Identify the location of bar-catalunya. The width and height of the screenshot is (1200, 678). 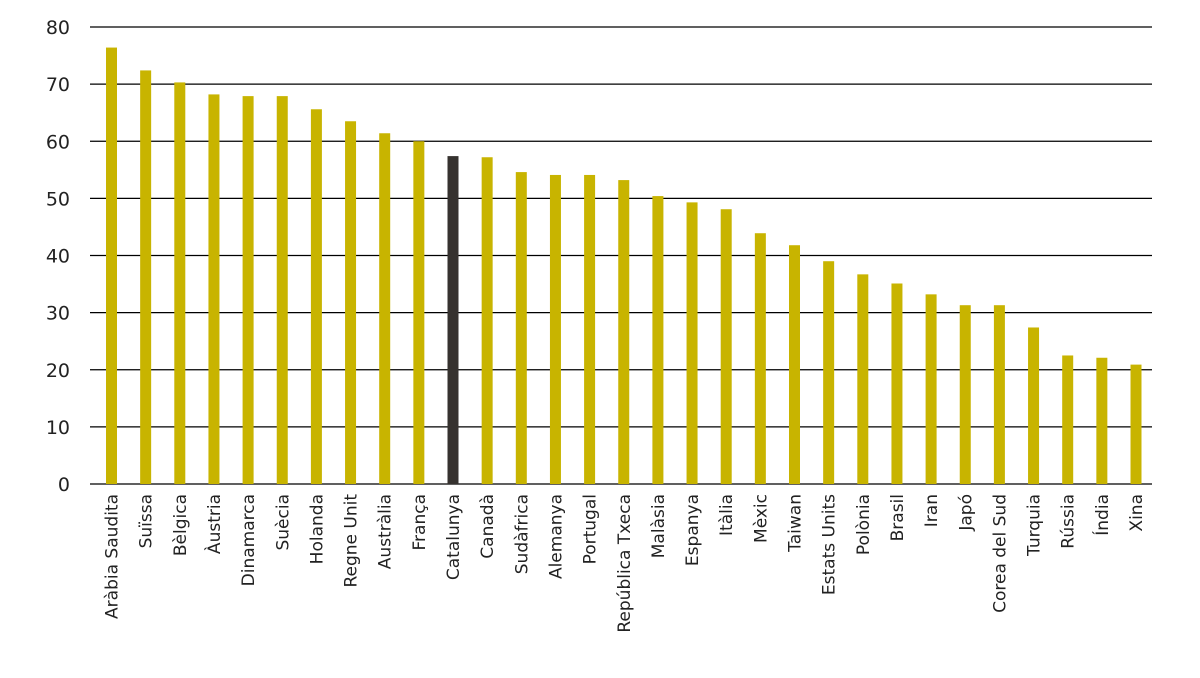
(453, 320).